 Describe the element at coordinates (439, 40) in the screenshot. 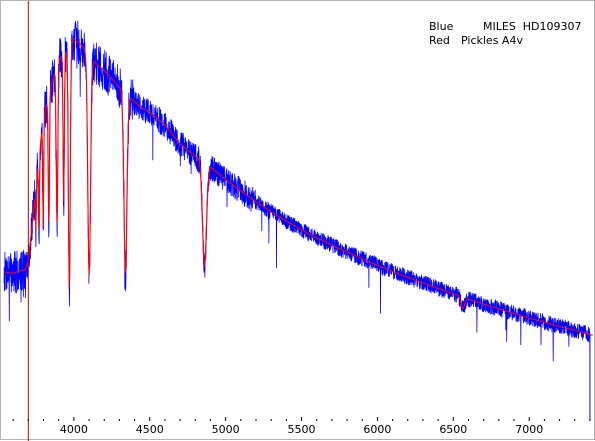

I see `legend-red-key: Red` at that location.